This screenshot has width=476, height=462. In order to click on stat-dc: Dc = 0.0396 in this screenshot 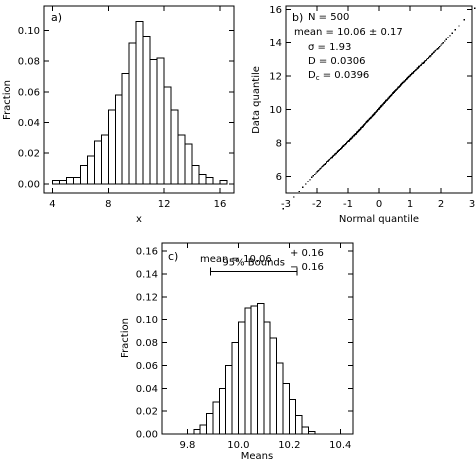, I will do `click(338, 76)`.